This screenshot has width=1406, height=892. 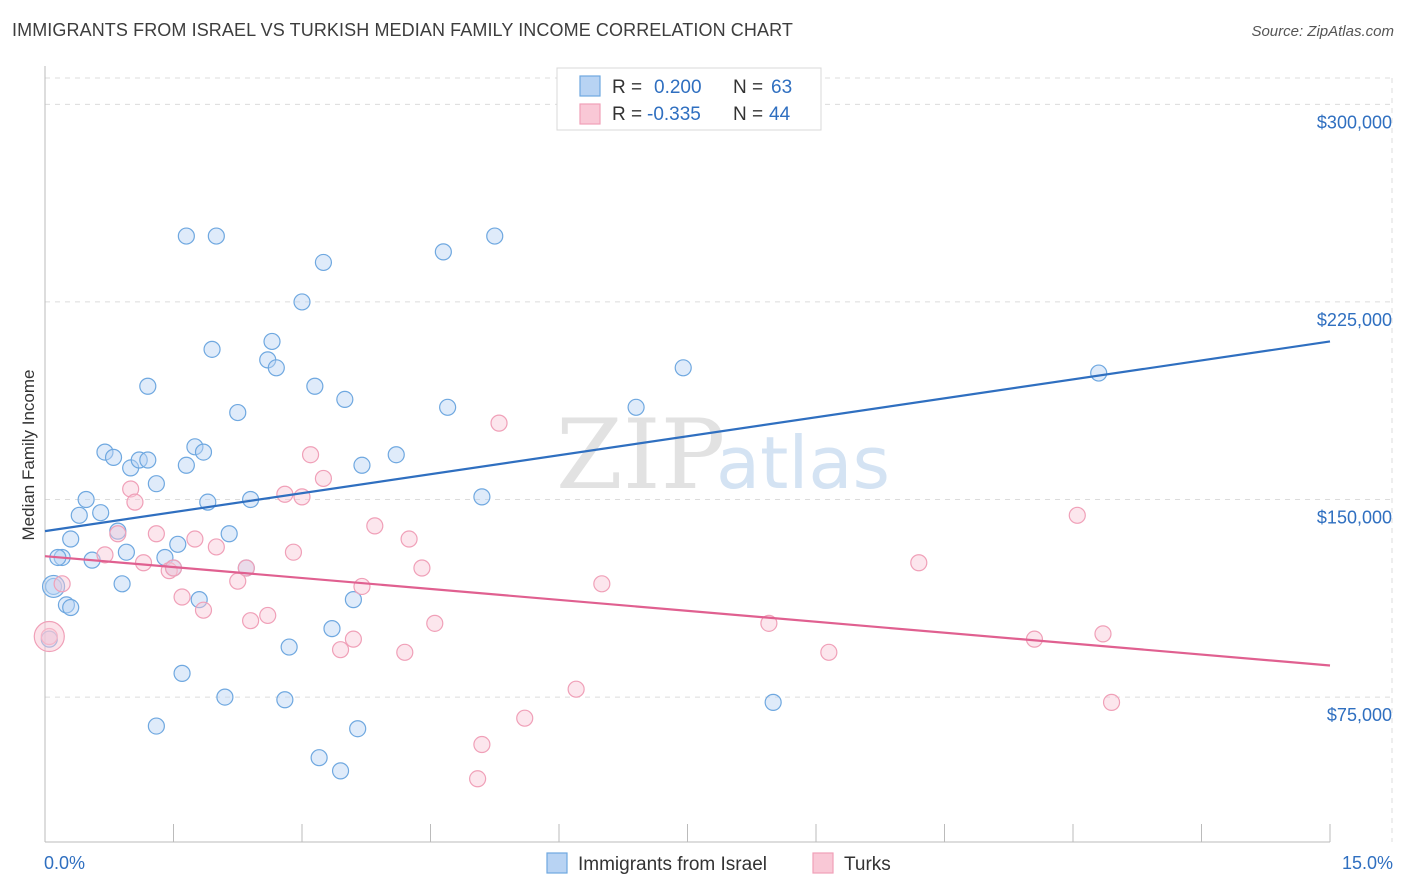 I want to click on legend-n-label-turks: N =, so click(x=748, y=114).